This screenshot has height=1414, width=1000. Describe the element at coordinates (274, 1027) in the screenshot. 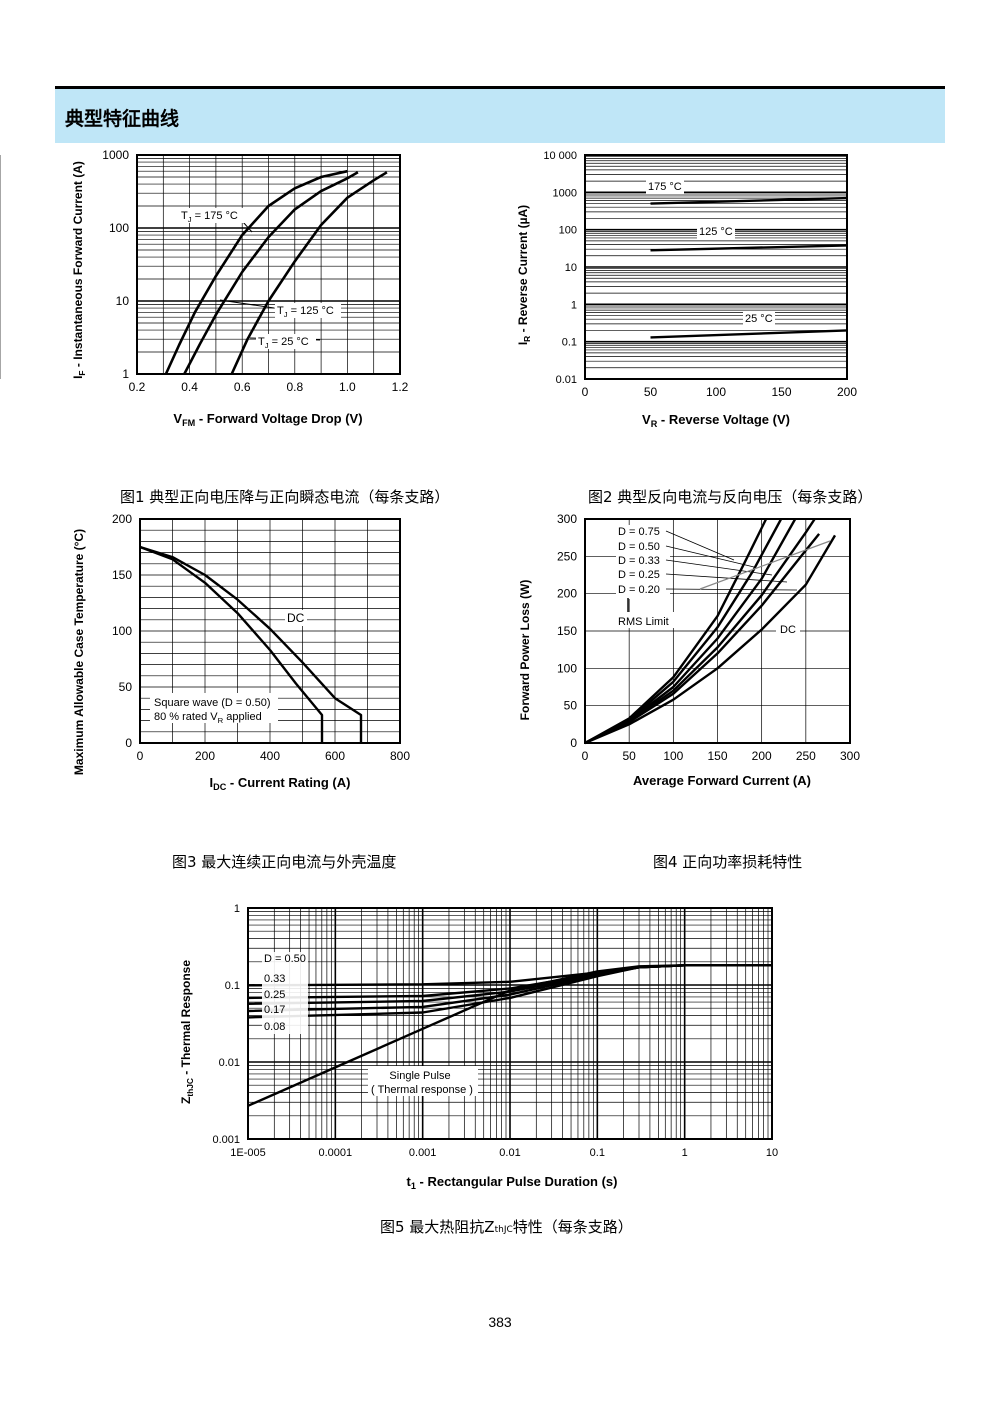

I see `series-label: 0.08` at that location.